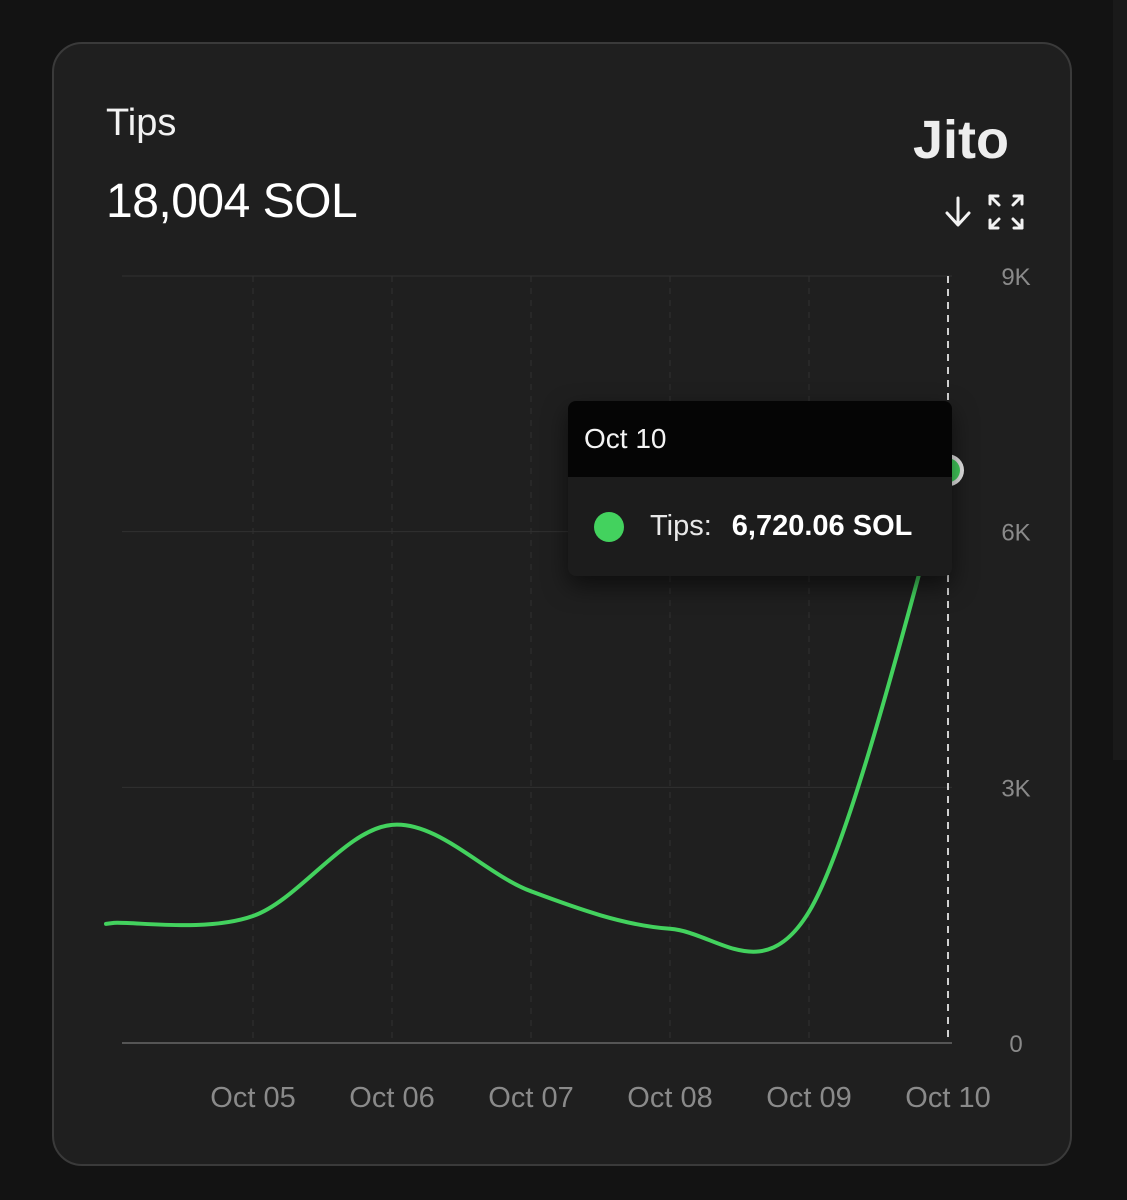 This screenshot has height=1200, width=1127. Describe the element at coordinates (808, 1098) in the screenshot. I see `x-tick-label: Oct 09` at that location.